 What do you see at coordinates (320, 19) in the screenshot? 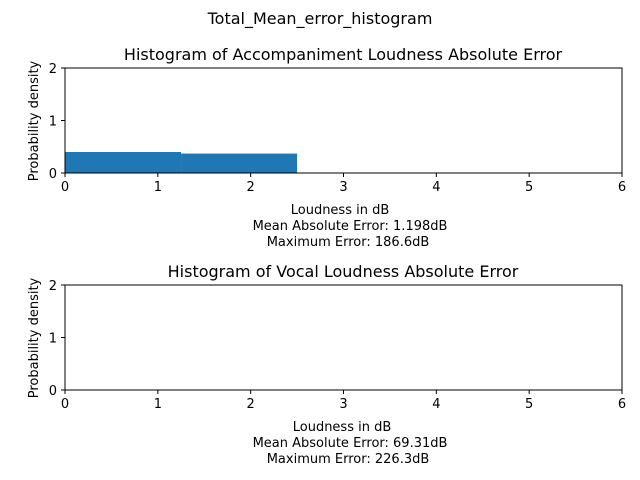
I see `figure-title: Total_Mean_error_histogram` at bounding box center [320, 19].